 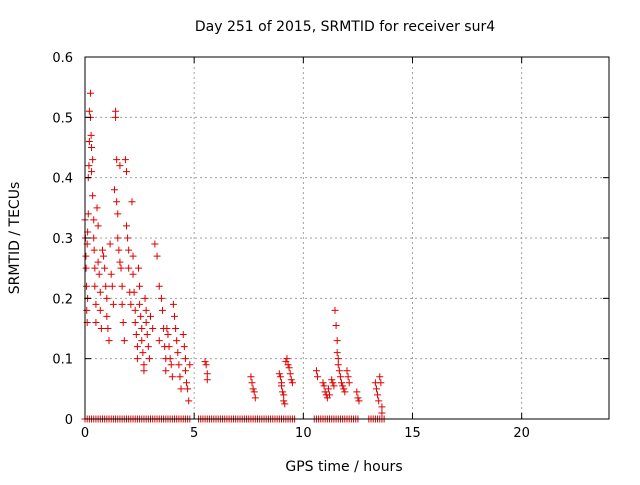 What do you see at coordinates (194, 433) in the screenshot?
I see `x-tick-label: 5` at bounding box center [194, 433].